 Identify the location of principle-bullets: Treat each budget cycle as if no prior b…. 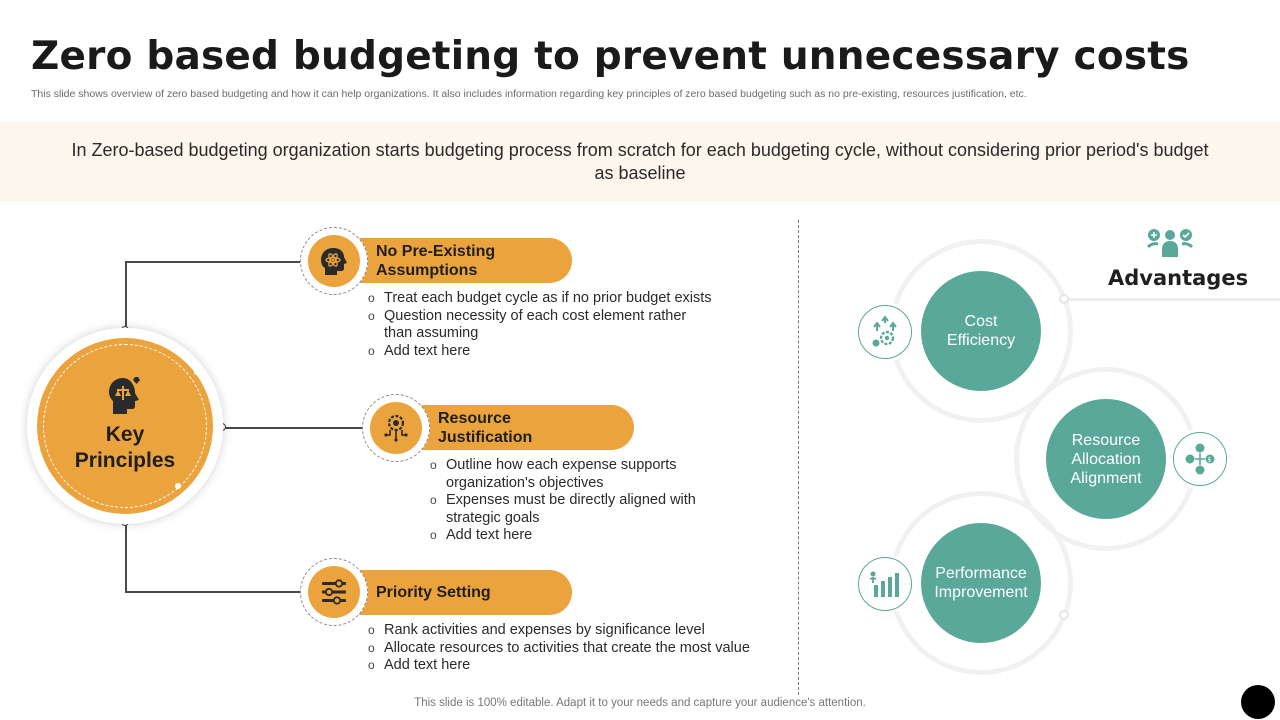
(548, 325).